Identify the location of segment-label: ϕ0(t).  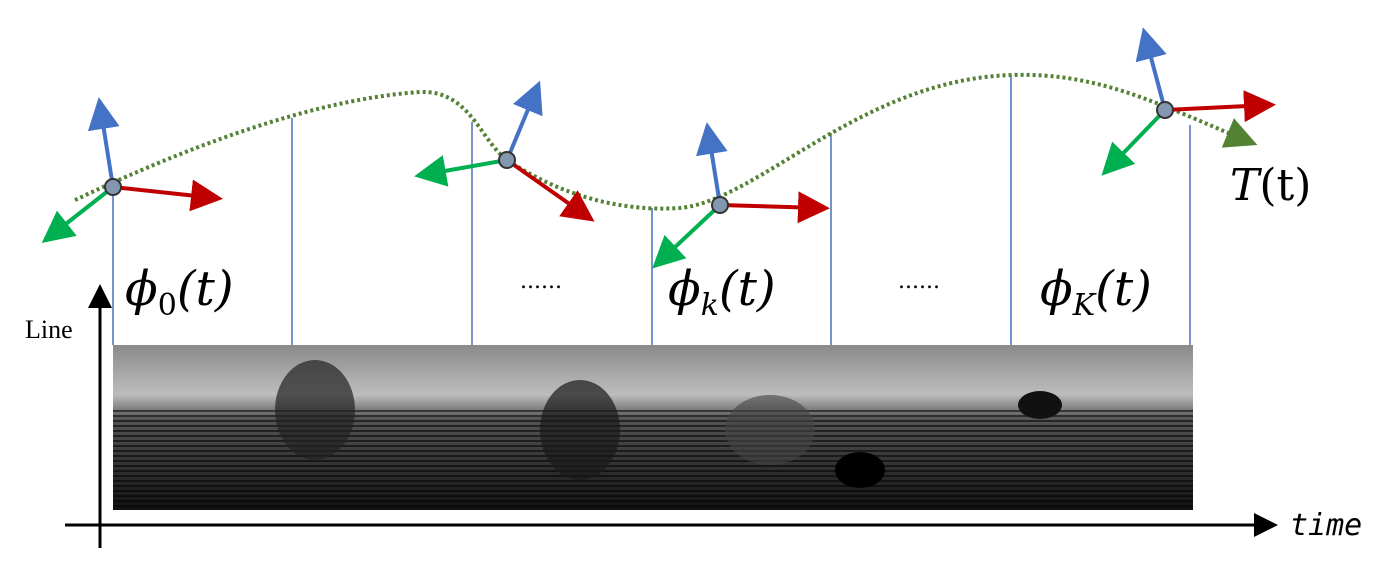
(179, 292).